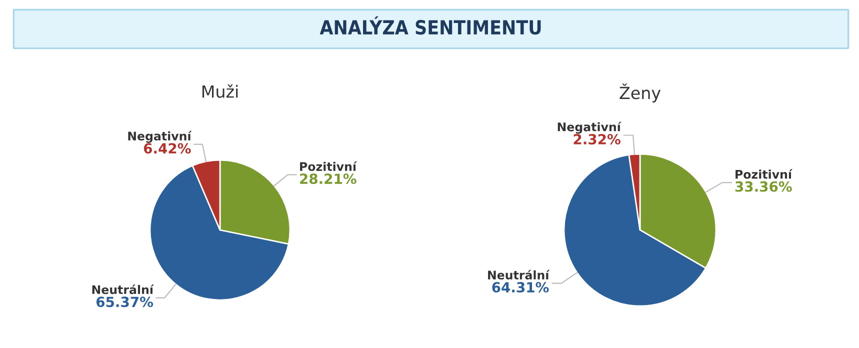 The image size is (859, 348). What do you see at coordinates (597, 139) in the screenshot?
I see `data-label: 2.32%` at bounding box center [597, 139].